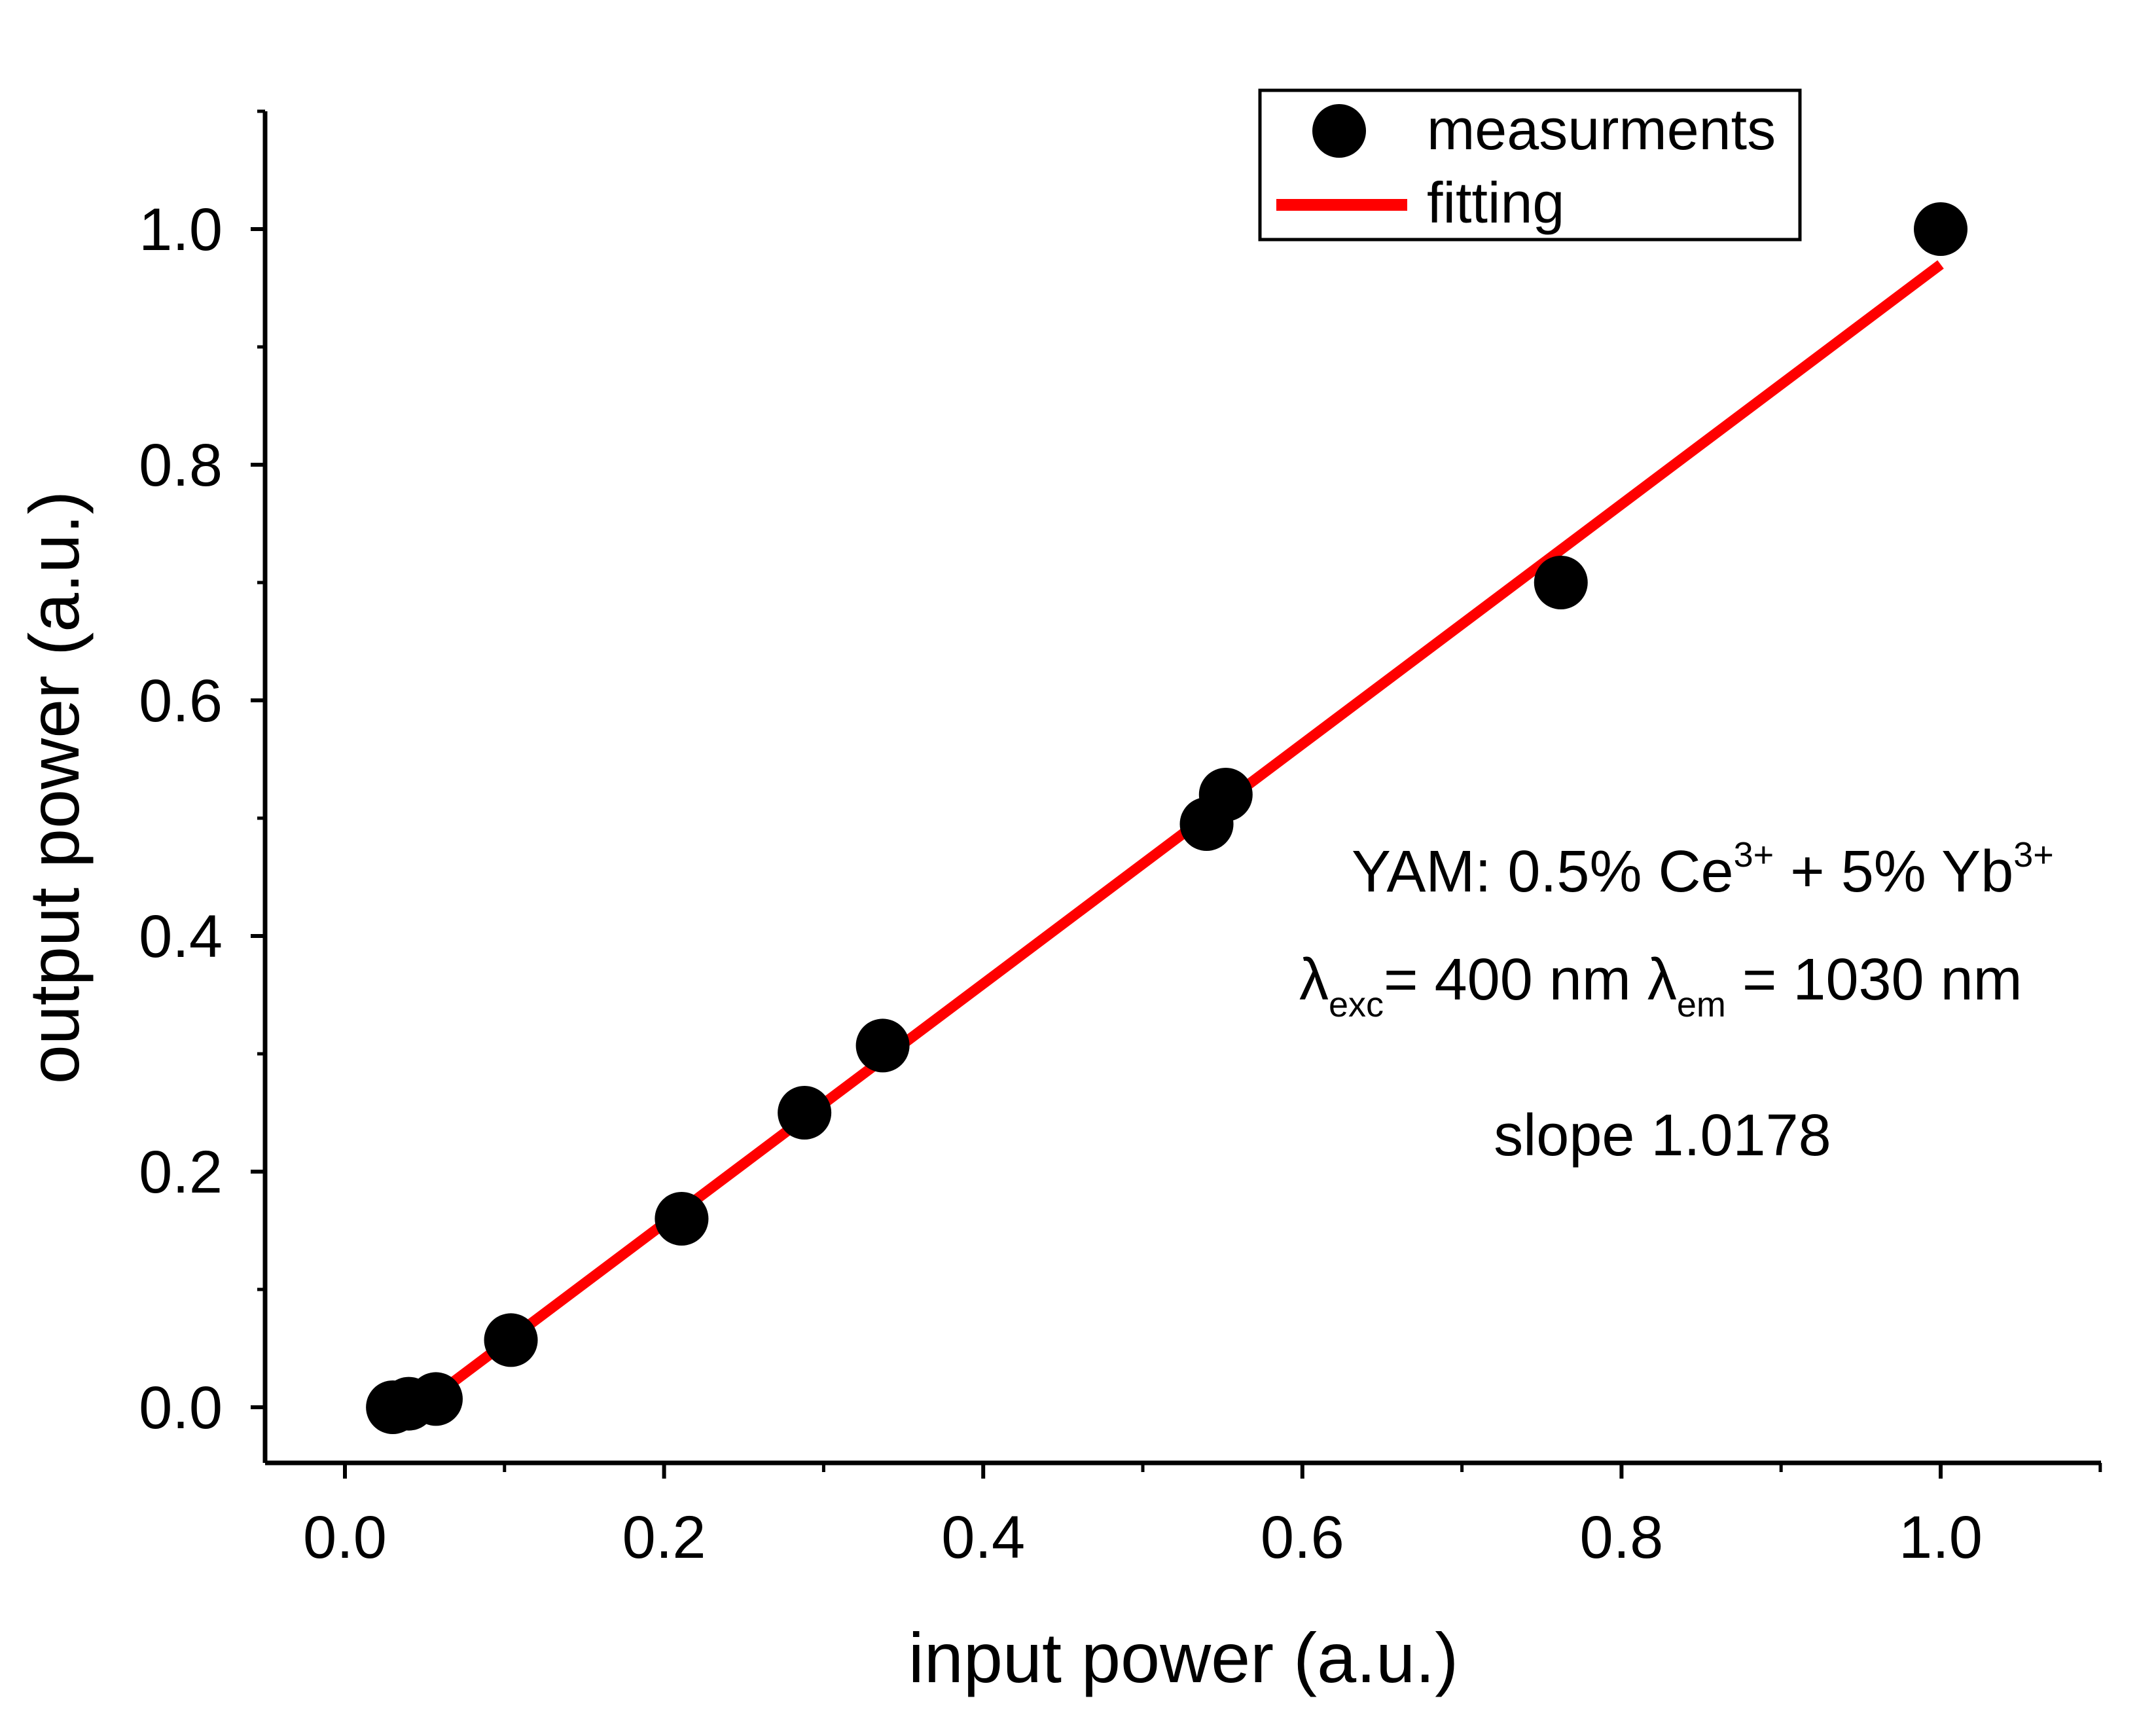 This screenshot has height=1709, width=2156. Describe the element at coordinates (181, 937) in the screenshot. I see `y-tick-label: 0.4` at that location.